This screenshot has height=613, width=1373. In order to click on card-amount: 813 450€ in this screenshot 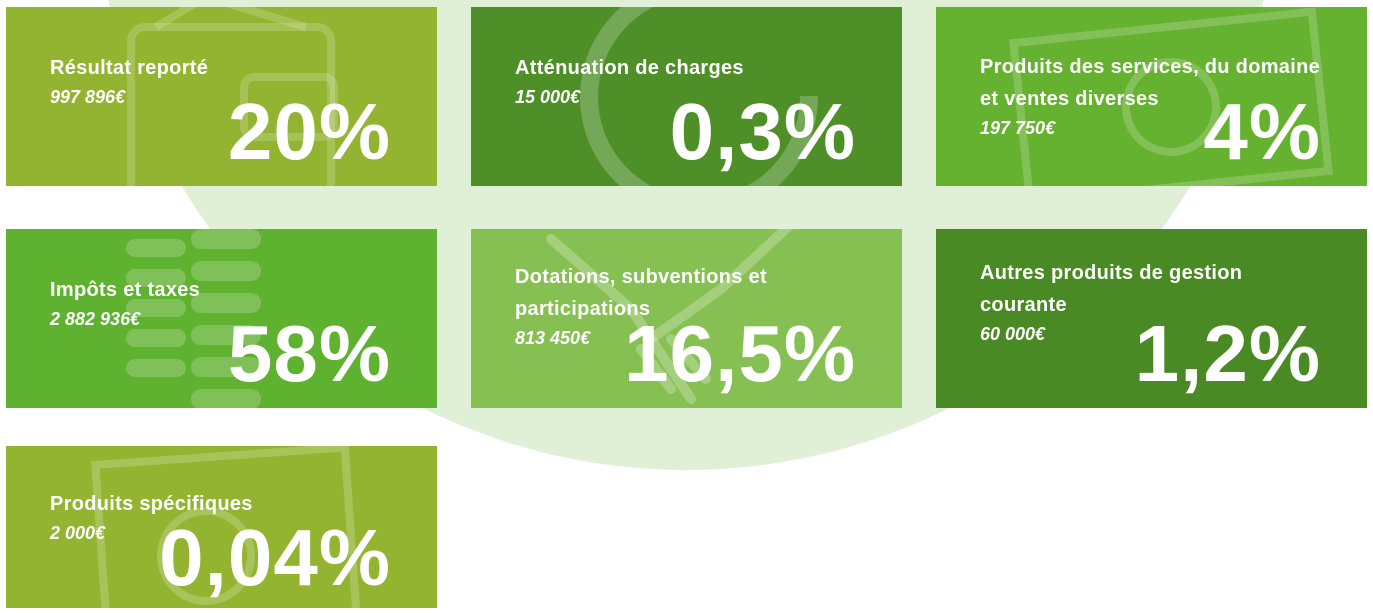, I will do `click(553, 338)`.